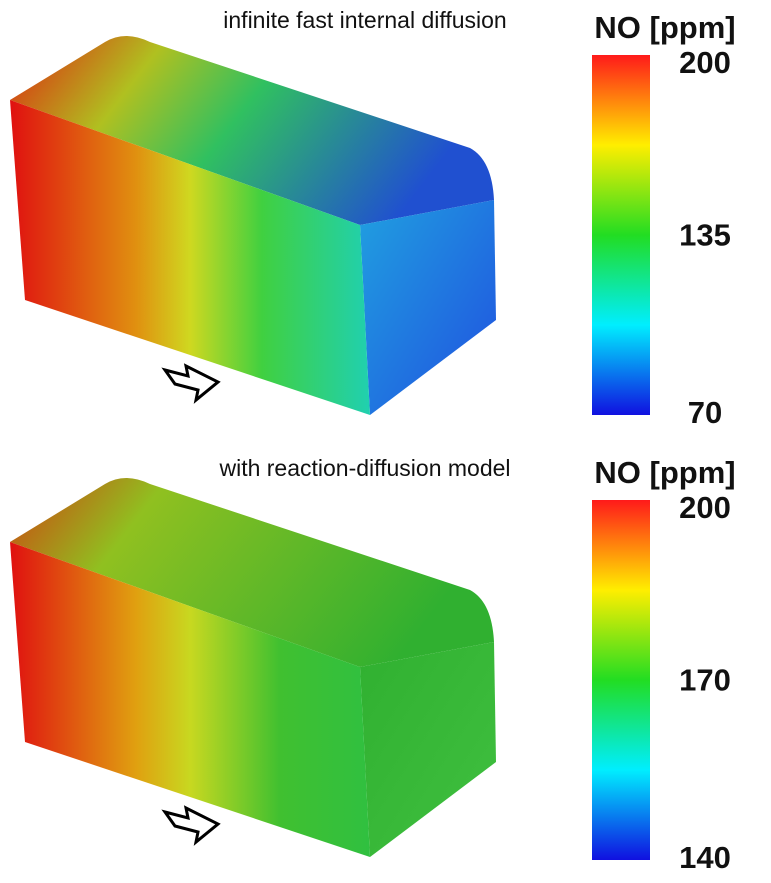 Image resolution: width=771 pixels, height=883 pixels. I want to click on colorbar-tick-label: 135, so click(705, 235).